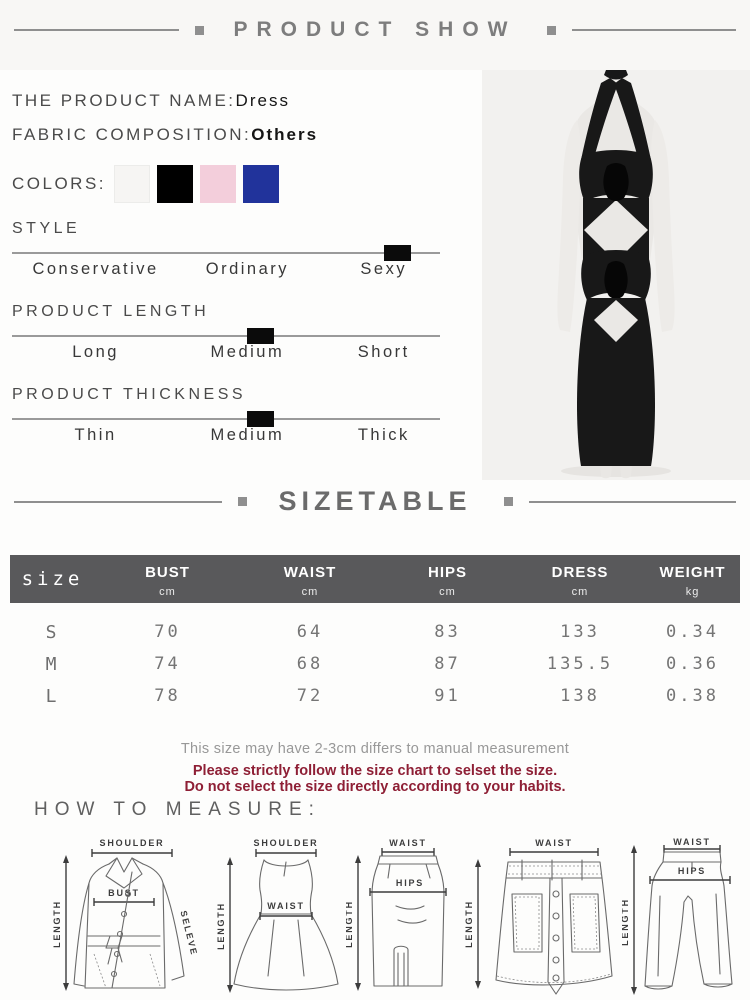  I want to click on length-track, so click(226, 336).